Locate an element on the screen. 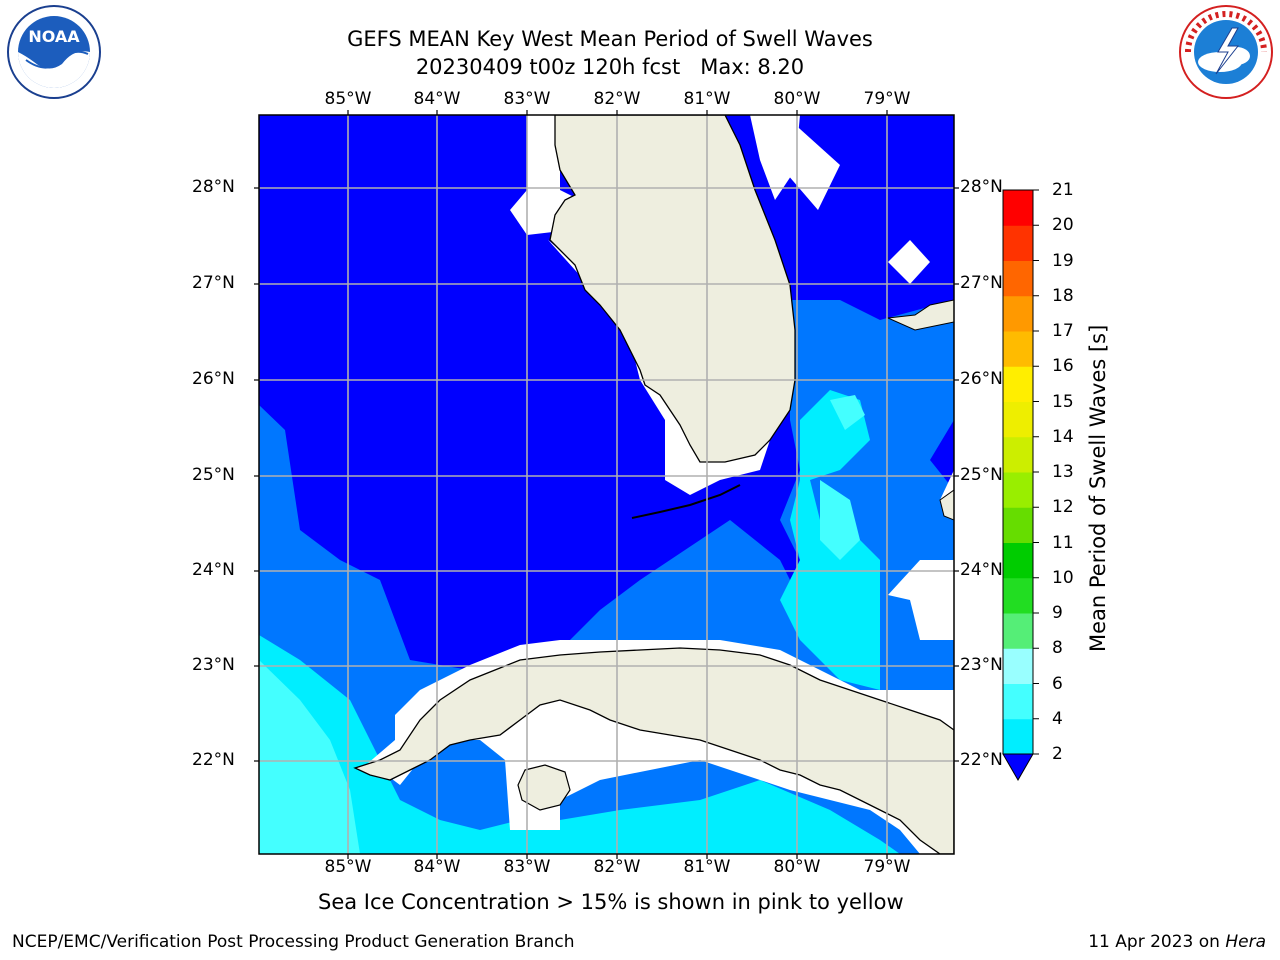 This screenshot has height=960, width=1280. land-florida is located at coordinates (672, 289).